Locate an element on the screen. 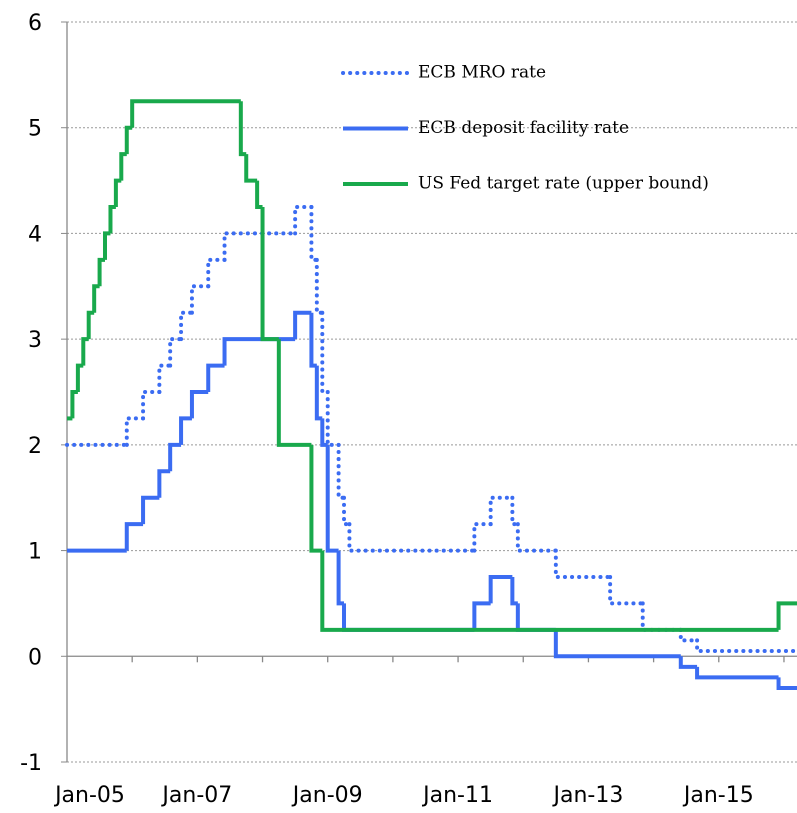 The width and height of the screenshot is (797, 813). x-tick-label: Jan-07 is located at coordinates (196, 795).